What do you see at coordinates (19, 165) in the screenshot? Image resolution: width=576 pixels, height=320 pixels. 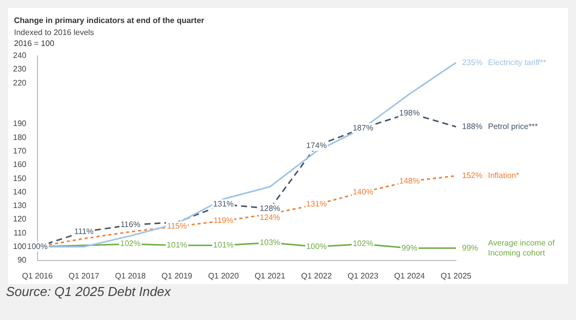 I see `y-tick-label: 160` at bounding box center [19, 165].